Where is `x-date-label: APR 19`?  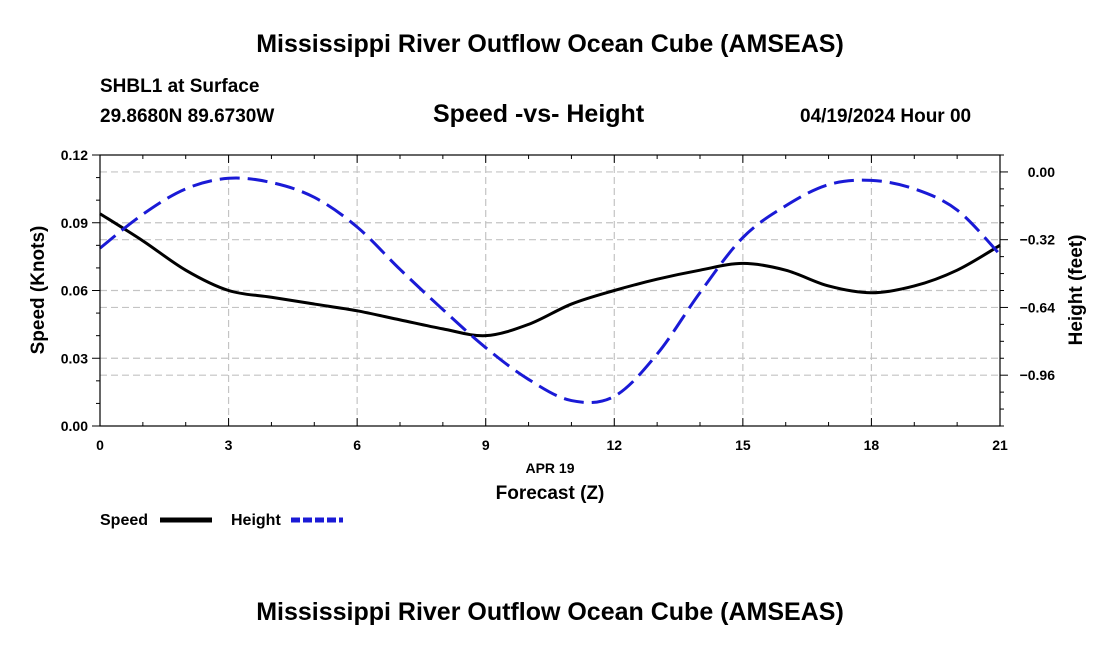
x-date-label: APR 19 is located at coordinates (549, 468).